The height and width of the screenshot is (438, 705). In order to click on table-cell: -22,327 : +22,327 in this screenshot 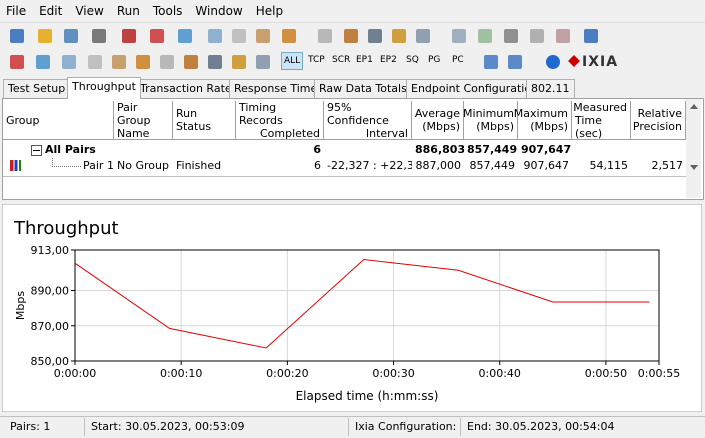, I will do `click(369, 165)`.